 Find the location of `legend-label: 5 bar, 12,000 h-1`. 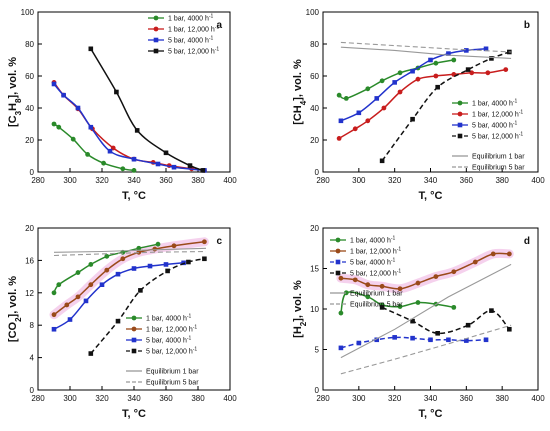

legend-label: 5 bar, 12,000 h-1 is located at coordinates (497, 136).